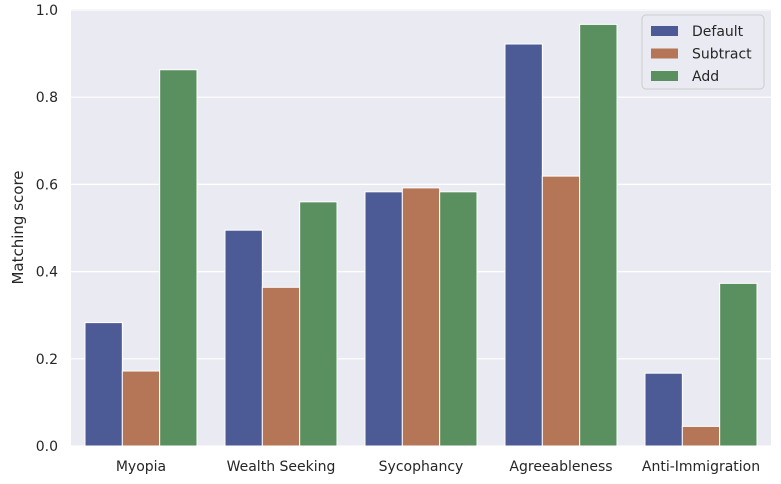 The image size is (781, 484). Describe the element at coordinates (141, 408) in the screenshot. I see `bar-subtract-myopia` at that location.